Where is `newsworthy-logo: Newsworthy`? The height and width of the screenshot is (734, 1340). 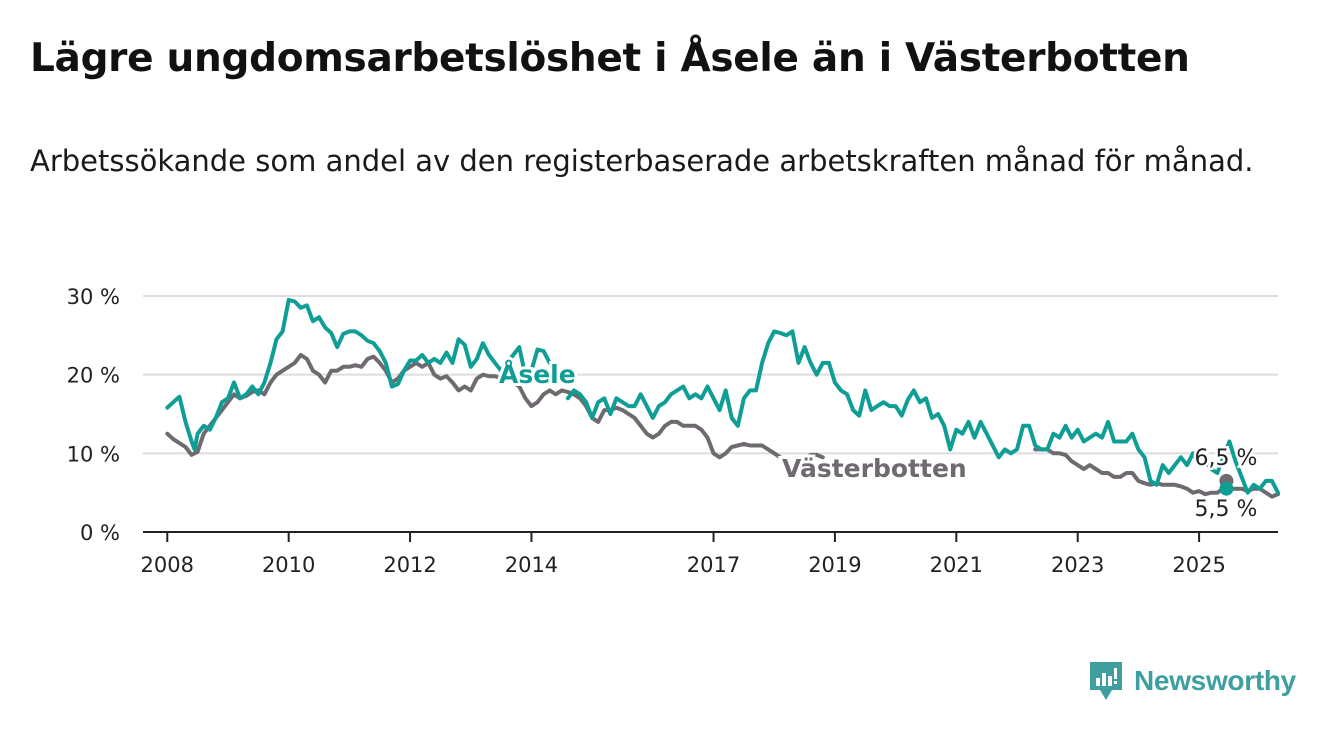 newsworthy-logo: Newsworthy is located at coordinates (1192, 681).